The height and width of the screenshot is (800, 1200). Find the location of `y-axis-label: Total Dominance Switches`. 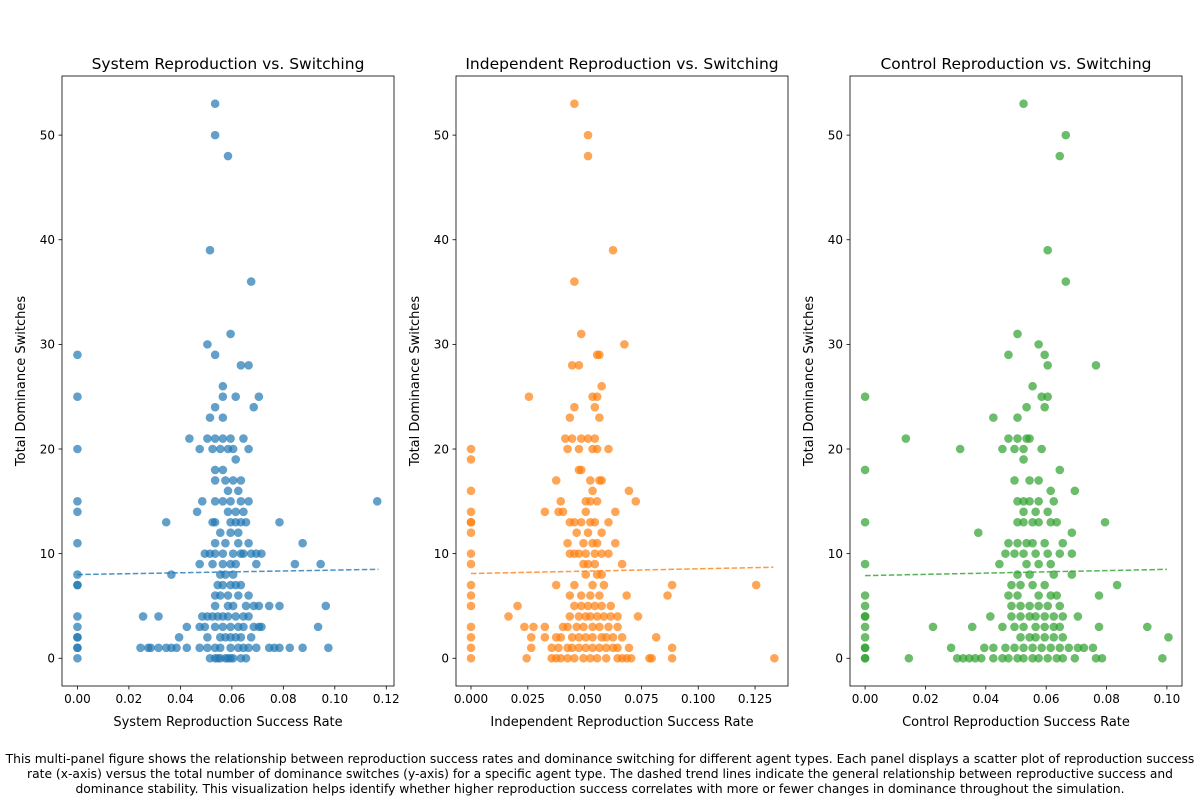

y-axis-label: Total Dominance Switches is located at coordinates (21, 381).